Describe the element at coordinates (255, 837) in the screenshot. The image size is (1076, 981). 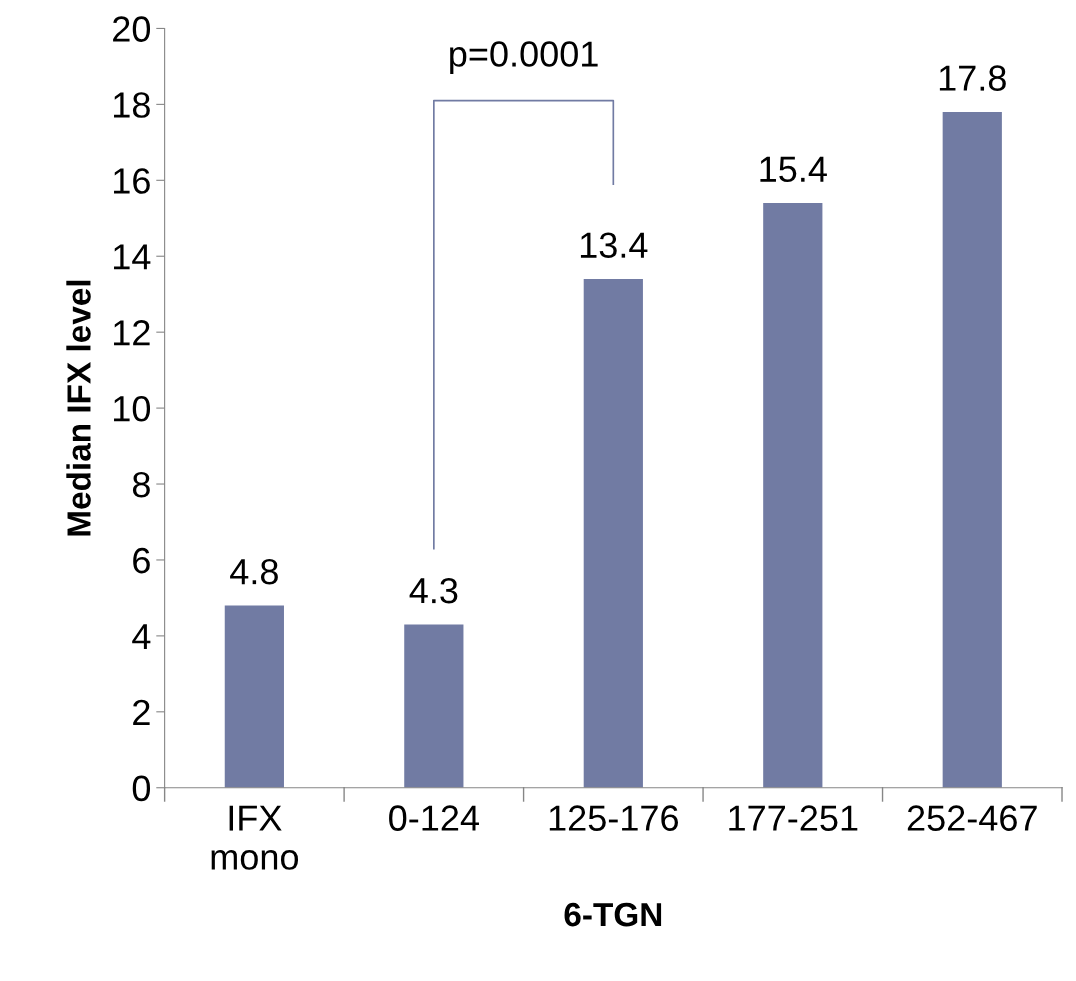
I see `x-tick-label: IFX mono` at that location.